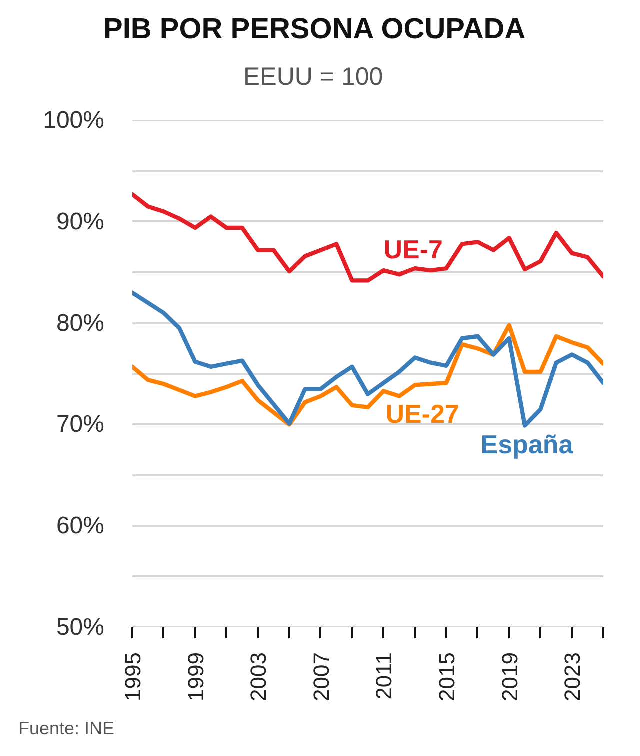 Image resolution: width=640 pixels, height=756 pixels. Describe the element at coordinates (195, 677) in the screenshot. I see `x-tick-label: 1999` at that location.